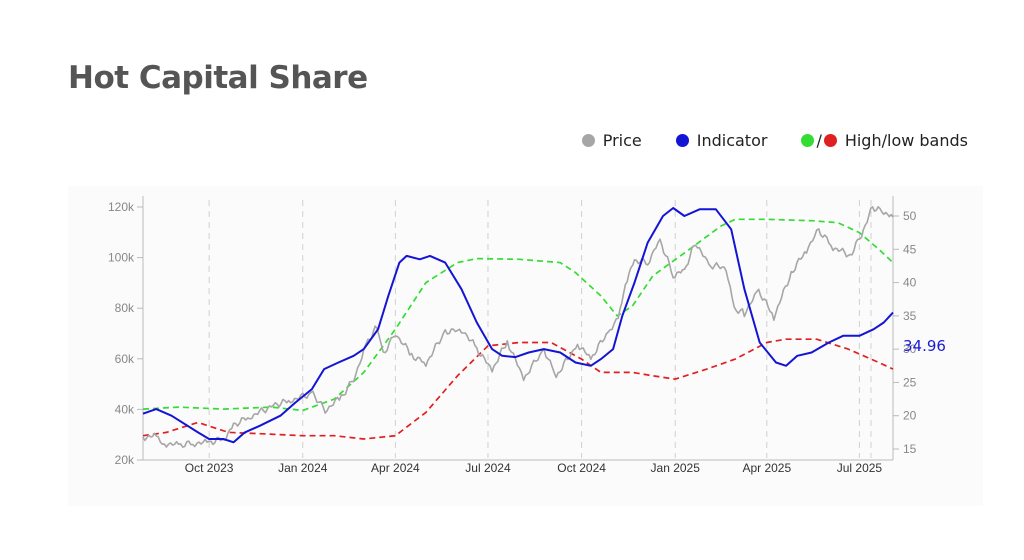 This screenshot has width=1024, height=560. What do you see at coordinates (910, 416) in the screenshot?
I see `y-right-tick-label: 20` at bounding box center [910, 416].